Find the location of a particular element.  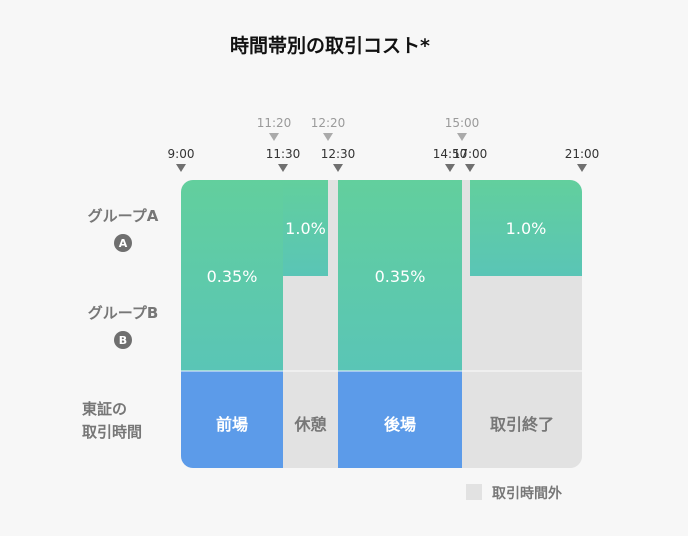

group-b-badge is located at coordinates (123, 340).